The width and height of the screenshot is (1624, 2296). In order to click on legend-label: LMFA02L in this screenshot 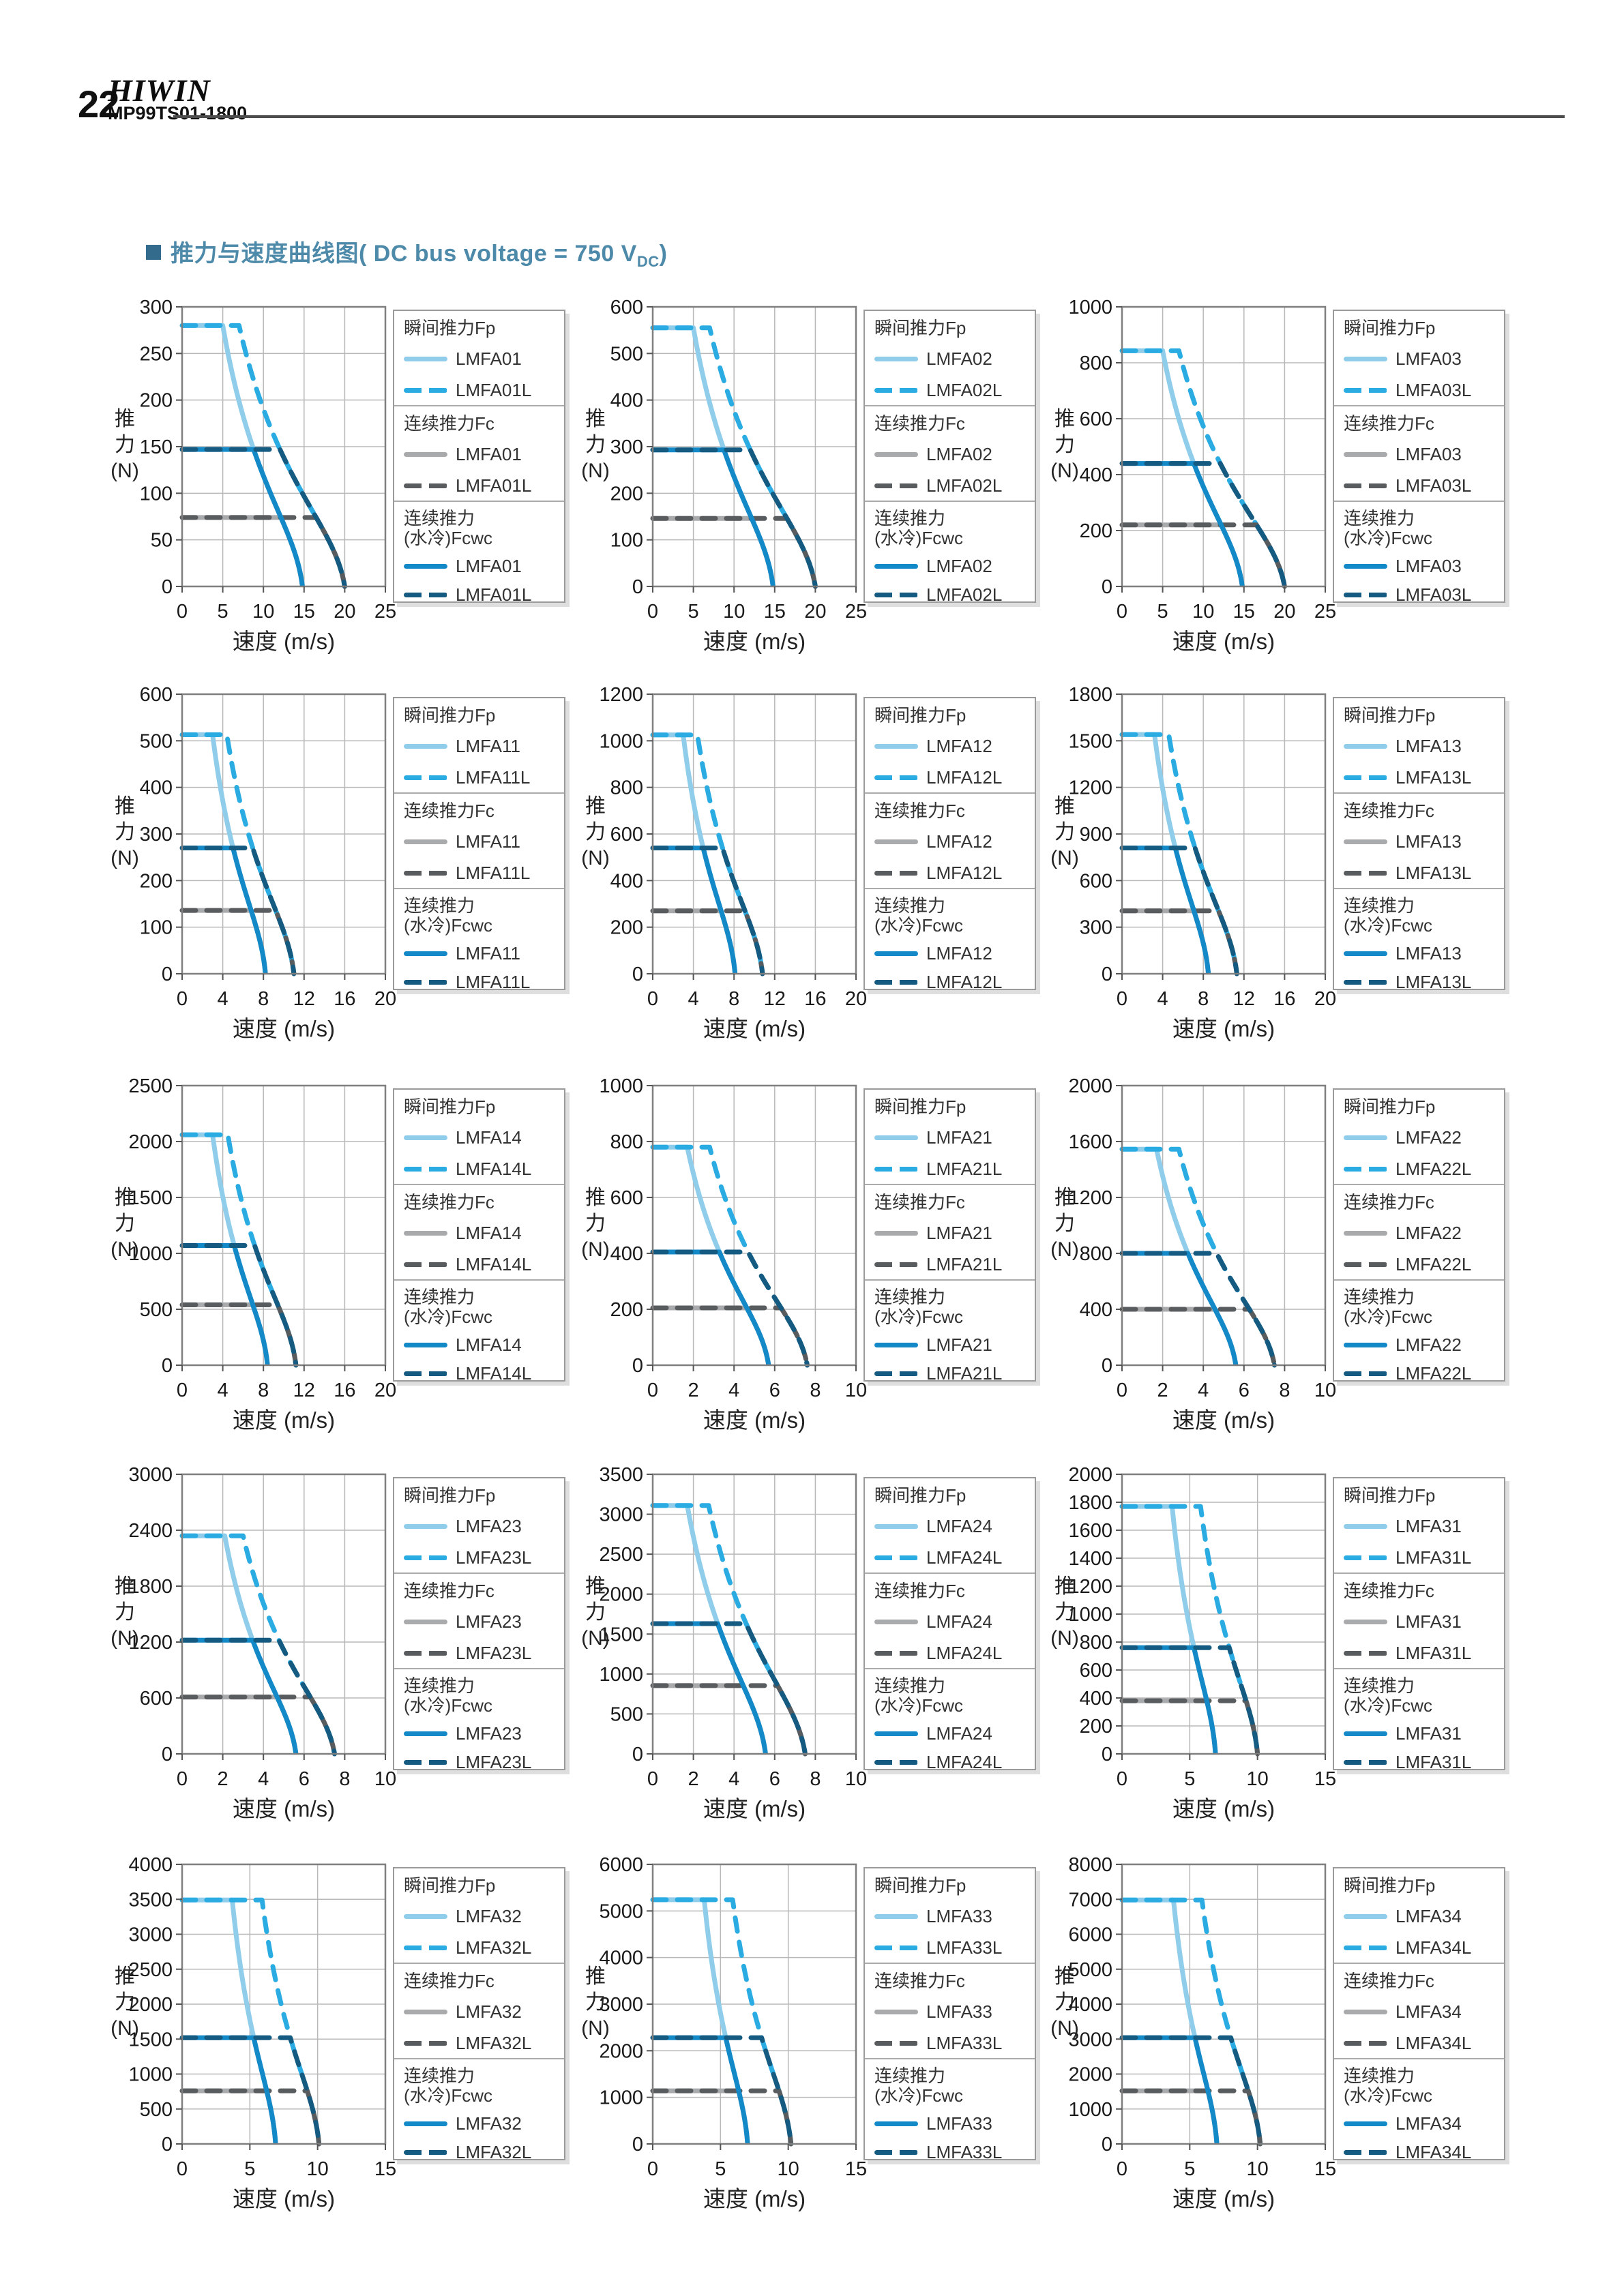, I will do `click(964, 486)`.